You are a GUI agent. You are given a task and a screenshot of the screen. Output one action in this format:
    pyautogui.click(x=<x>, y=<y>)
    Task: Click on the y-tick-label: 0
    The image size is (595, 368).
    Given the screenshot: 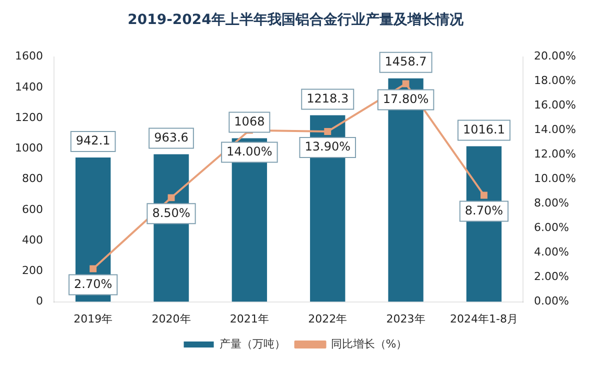 What is the action you would take?
    pyautogui.click(x=39, y=301)
    